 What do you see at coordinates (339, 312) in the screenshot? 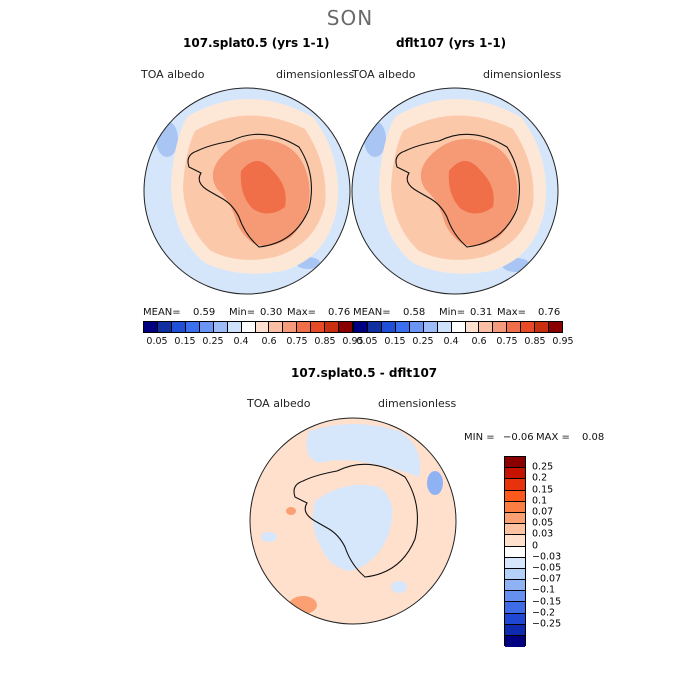
I see `panel-1-max-value: 0.76` at bounding box center [339, 312].